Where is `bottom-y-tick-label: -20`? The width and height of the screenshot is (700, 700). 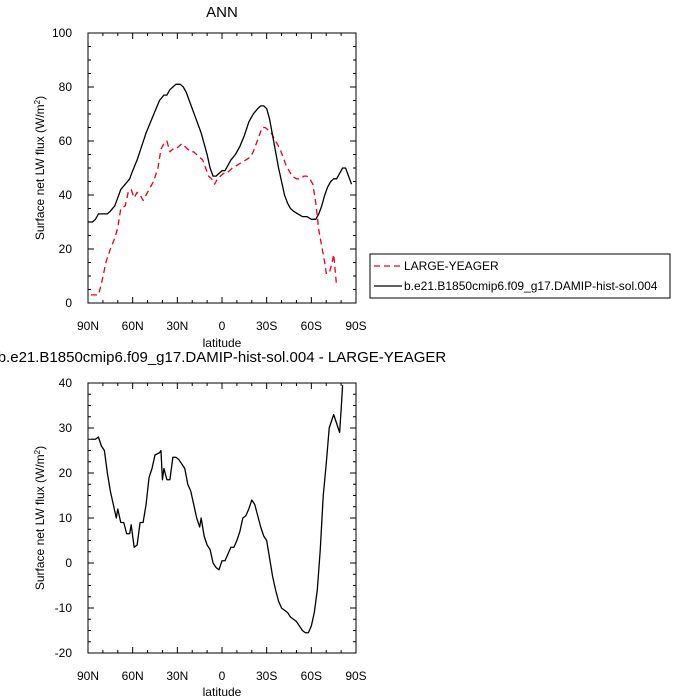 bottom-y-tick-label: -20 is located at coordinates (64, 653).